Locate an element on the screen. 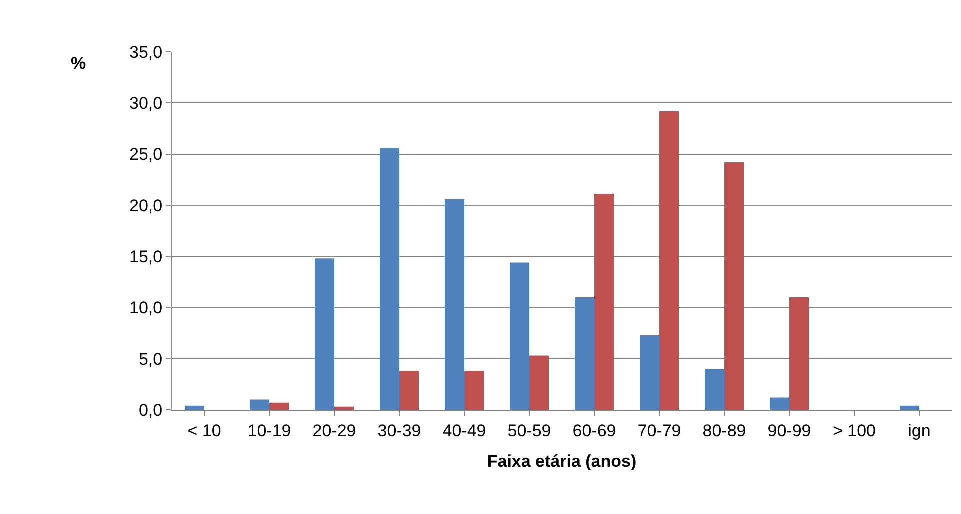 Image resolution: width=961 pixels, height=514 pixels. y-tick-label: 5,0 is located at coordinates (150, 359).